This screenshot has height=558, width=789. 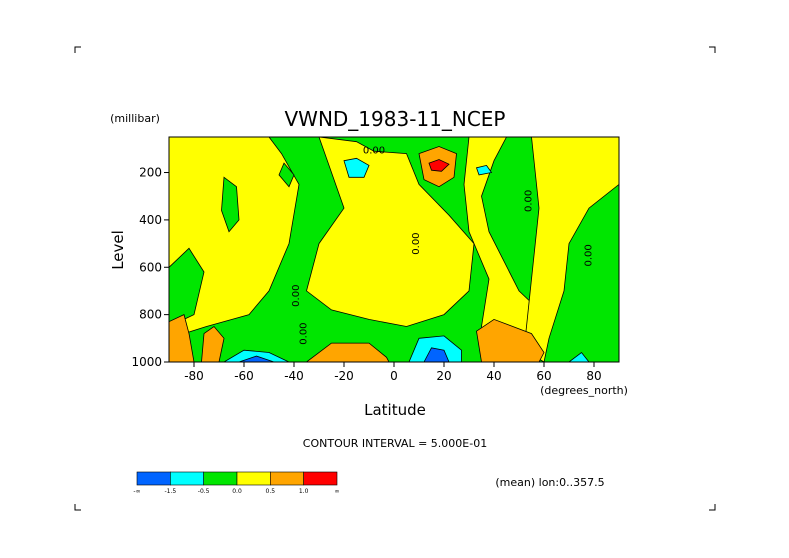 I want to click on x-tick-label-0: -80, so click(x=194, y=376).